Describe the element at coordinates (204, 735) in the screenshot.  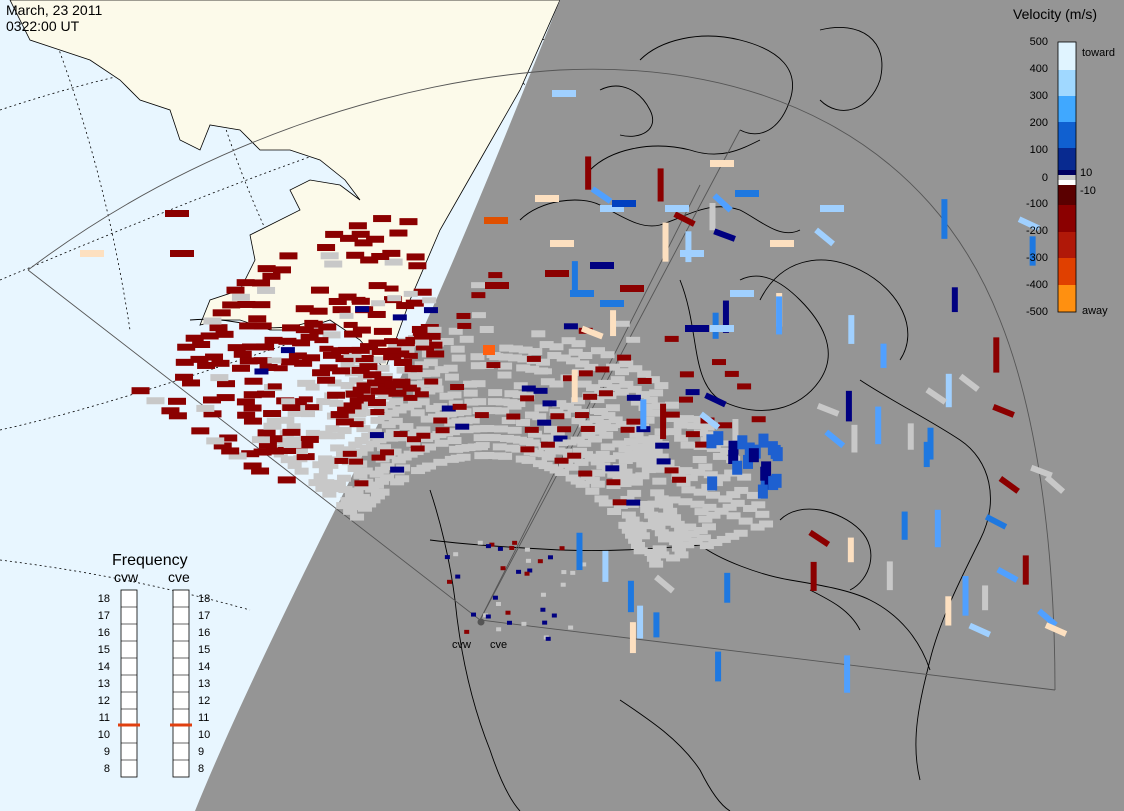
I see `frequency-level-label: 10` at that location.